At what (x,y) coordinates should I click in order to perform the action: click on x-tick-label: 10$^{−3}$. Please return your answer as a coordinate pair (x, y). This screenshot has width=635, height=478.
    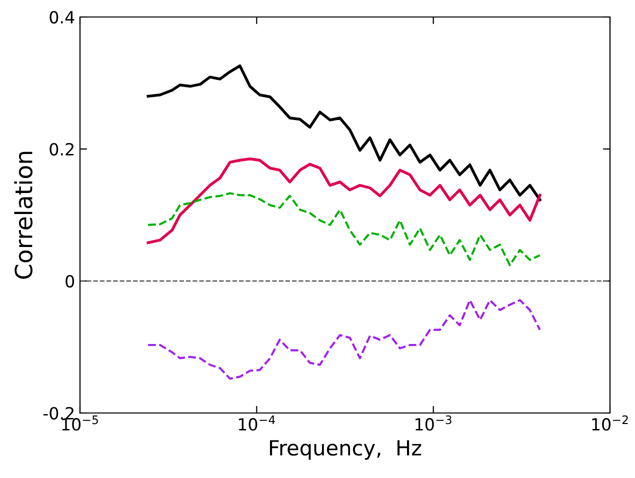
    Looking at the image, I should click on (434, 423).